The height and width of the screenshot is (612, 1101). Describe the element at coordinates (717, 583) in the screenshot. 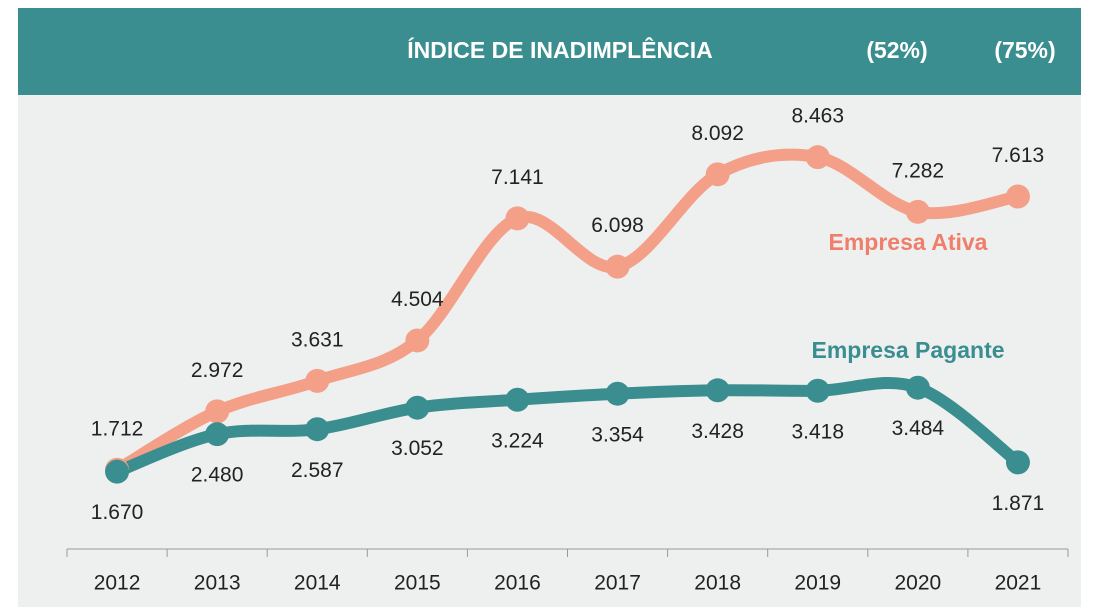

I see `x-tick-label: 2018` at that location.